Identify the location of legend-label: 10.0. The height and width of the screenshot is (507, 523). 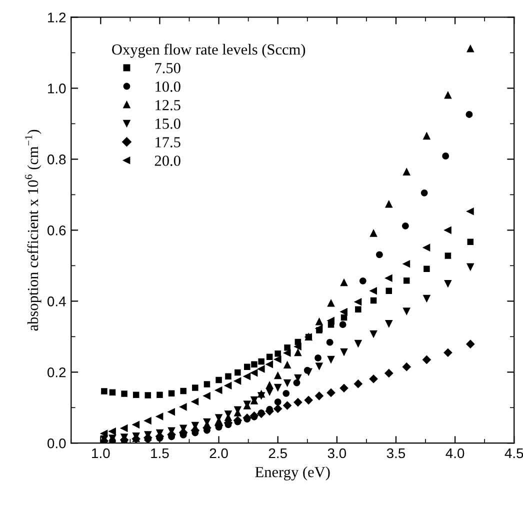
(168, 86).